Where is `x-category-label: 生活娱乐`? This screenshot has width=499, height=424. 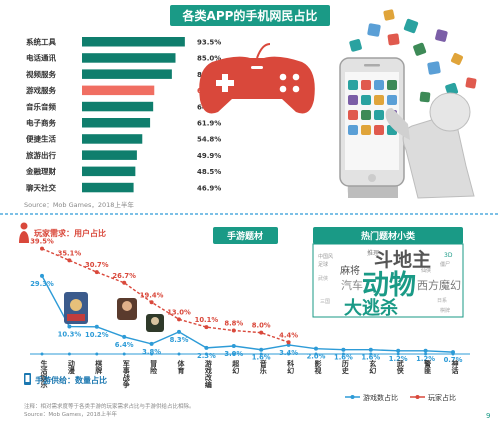 x-category-label: 生活娱乐 is located at coordinates (44, 374).